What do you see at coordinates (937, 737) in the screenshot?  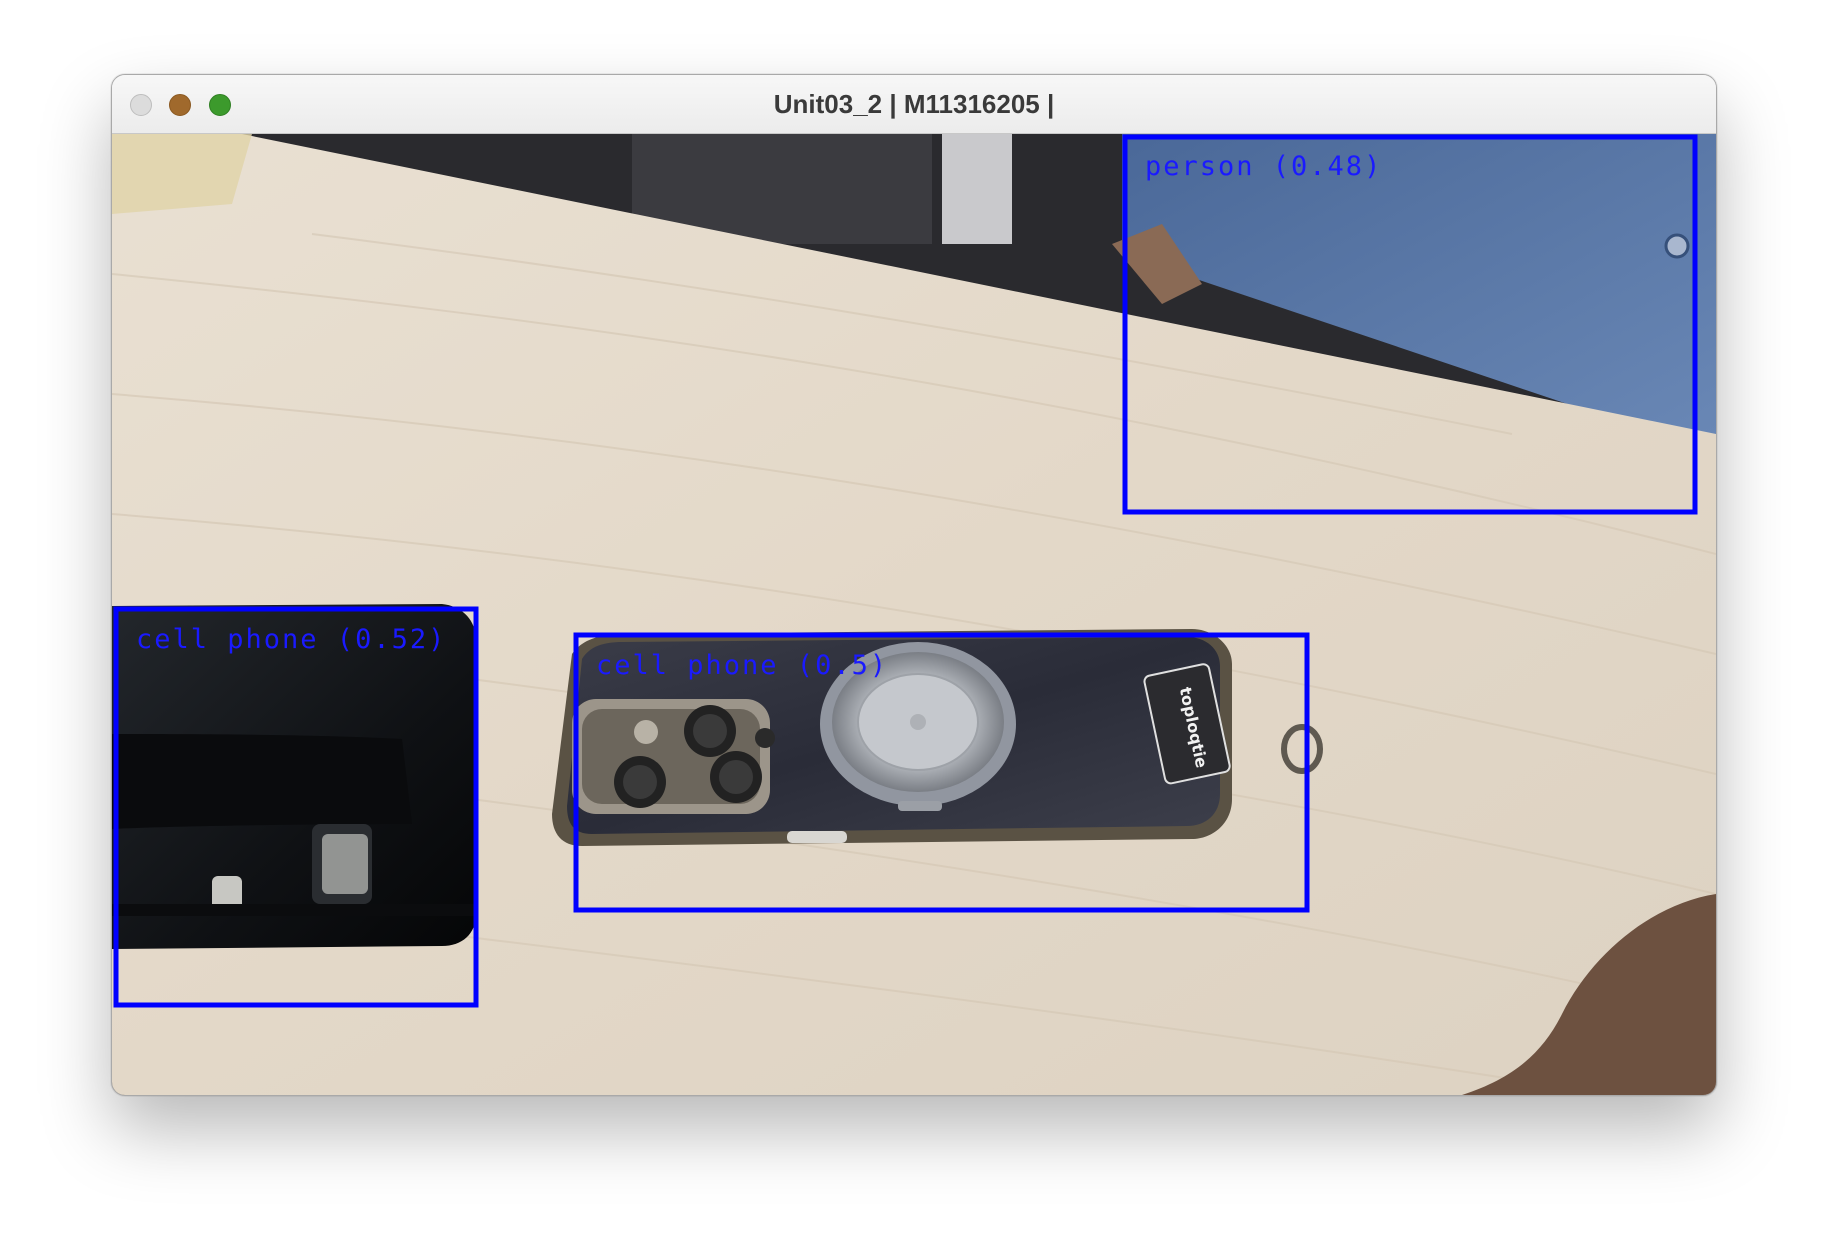 I see `cell-phone: toploqtie` at bounding box center [937, 737].